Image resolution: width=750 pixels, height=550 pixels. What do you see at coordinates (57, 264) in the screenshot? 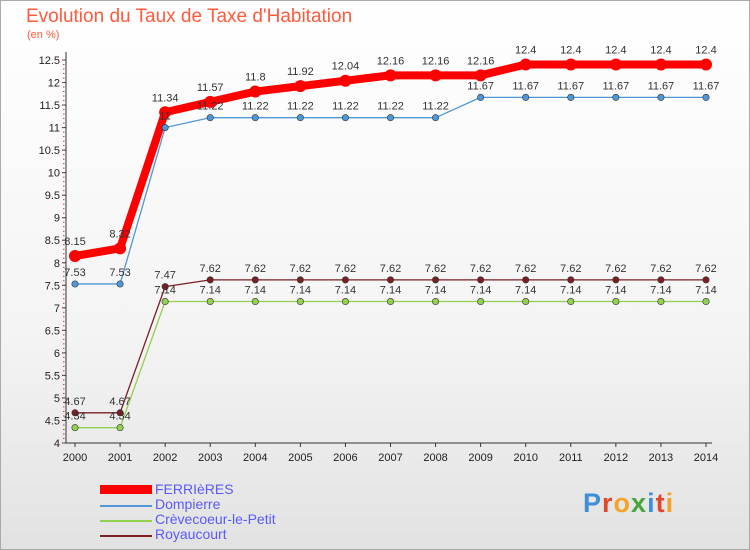
I see `y-tick-label: 8` at bounding box center [57, 264].